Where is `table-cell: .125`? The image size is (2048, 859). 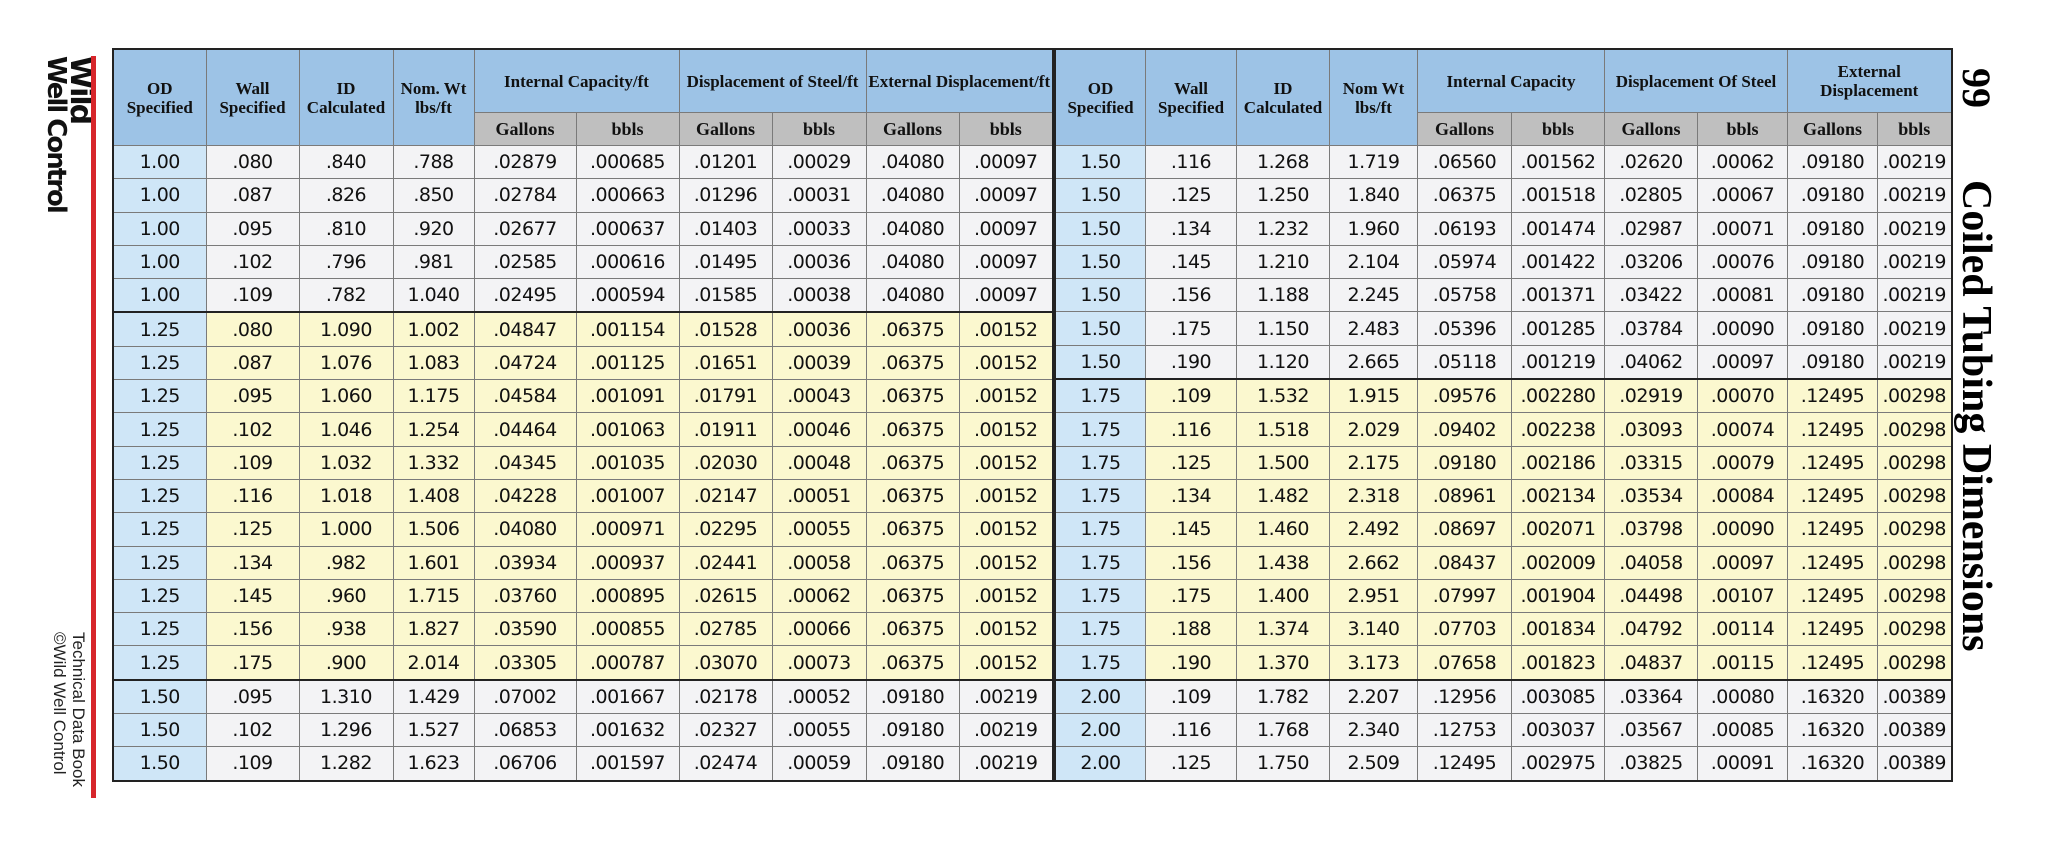 table-cell: .125 is located at coordinates (252, 529).